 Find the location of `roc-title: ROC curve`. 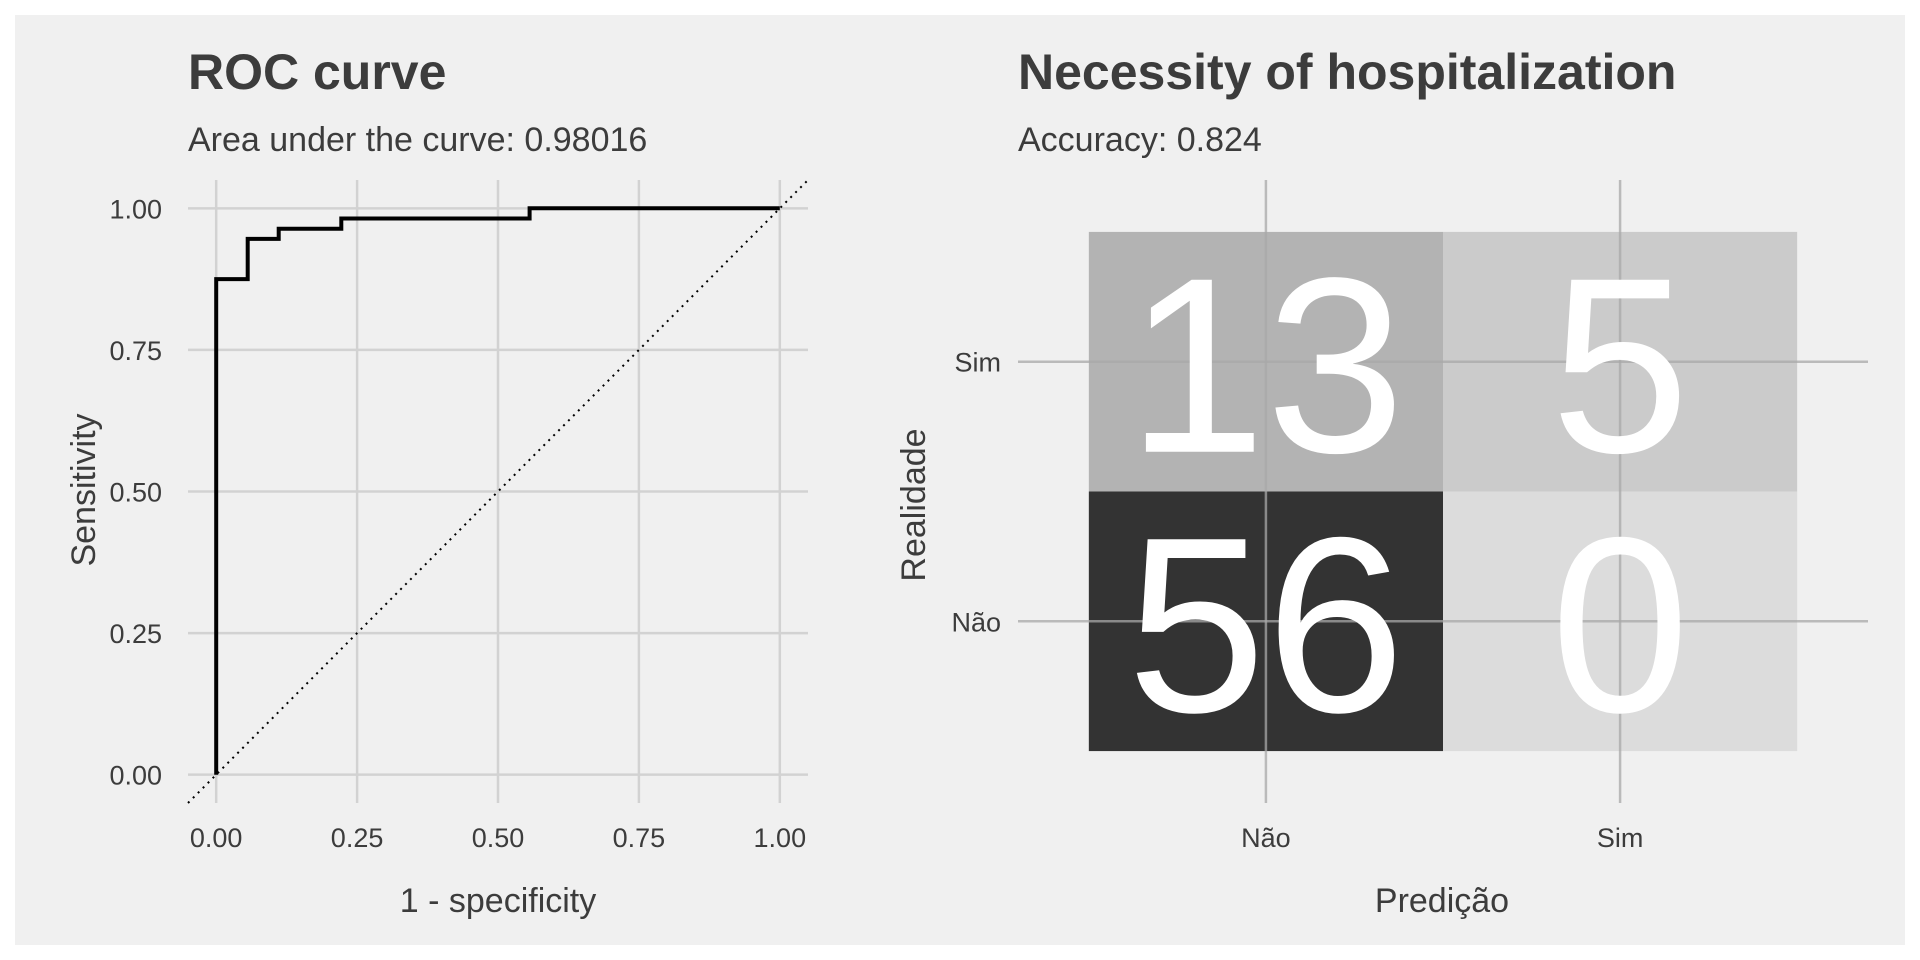

roc-title: ROC curve is located at coordinates (317, 72).